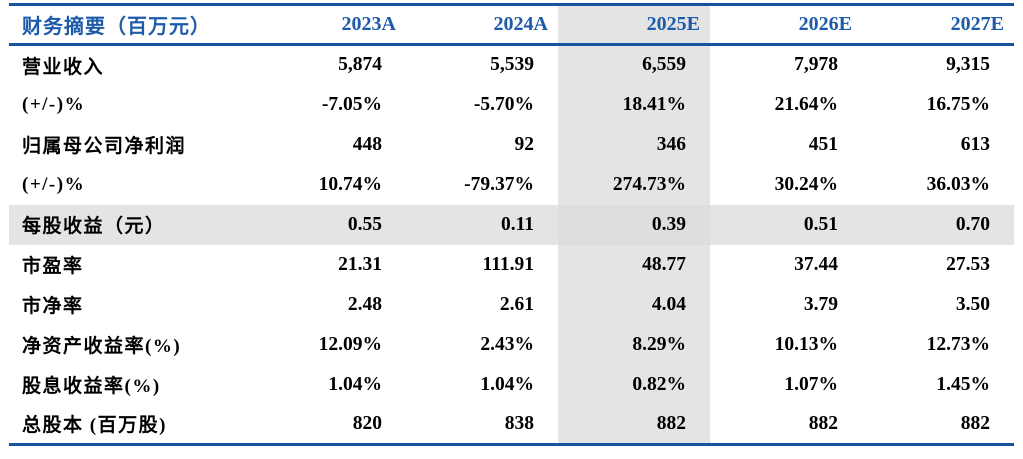 The height and width of the screenshot is (459, 1023). What do you see at coordinates (482, 224) in the screenshot?
I see `cell-value: 0.11` at bounding box center [482, 224].